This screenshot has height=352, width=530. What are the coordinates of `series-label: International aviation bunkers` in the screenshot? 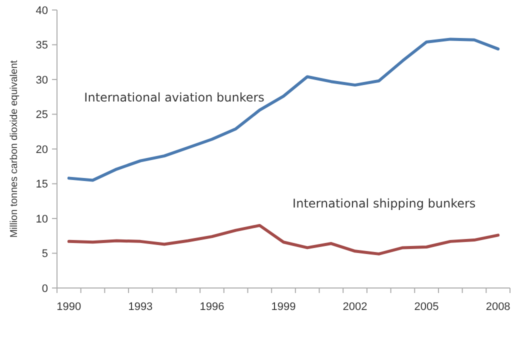 It's located at (174, 97).